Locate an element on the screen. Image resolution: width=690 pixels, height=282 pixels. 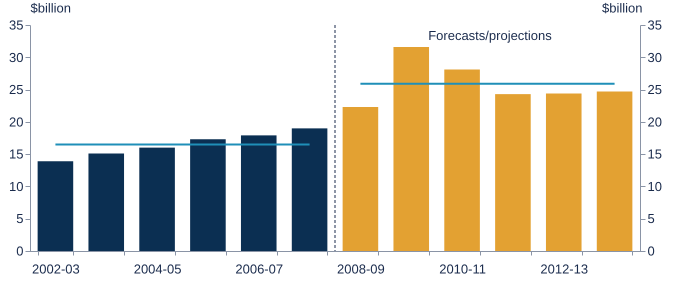
x-tick-label: 2002-03 is located at coordinates (56, 269).